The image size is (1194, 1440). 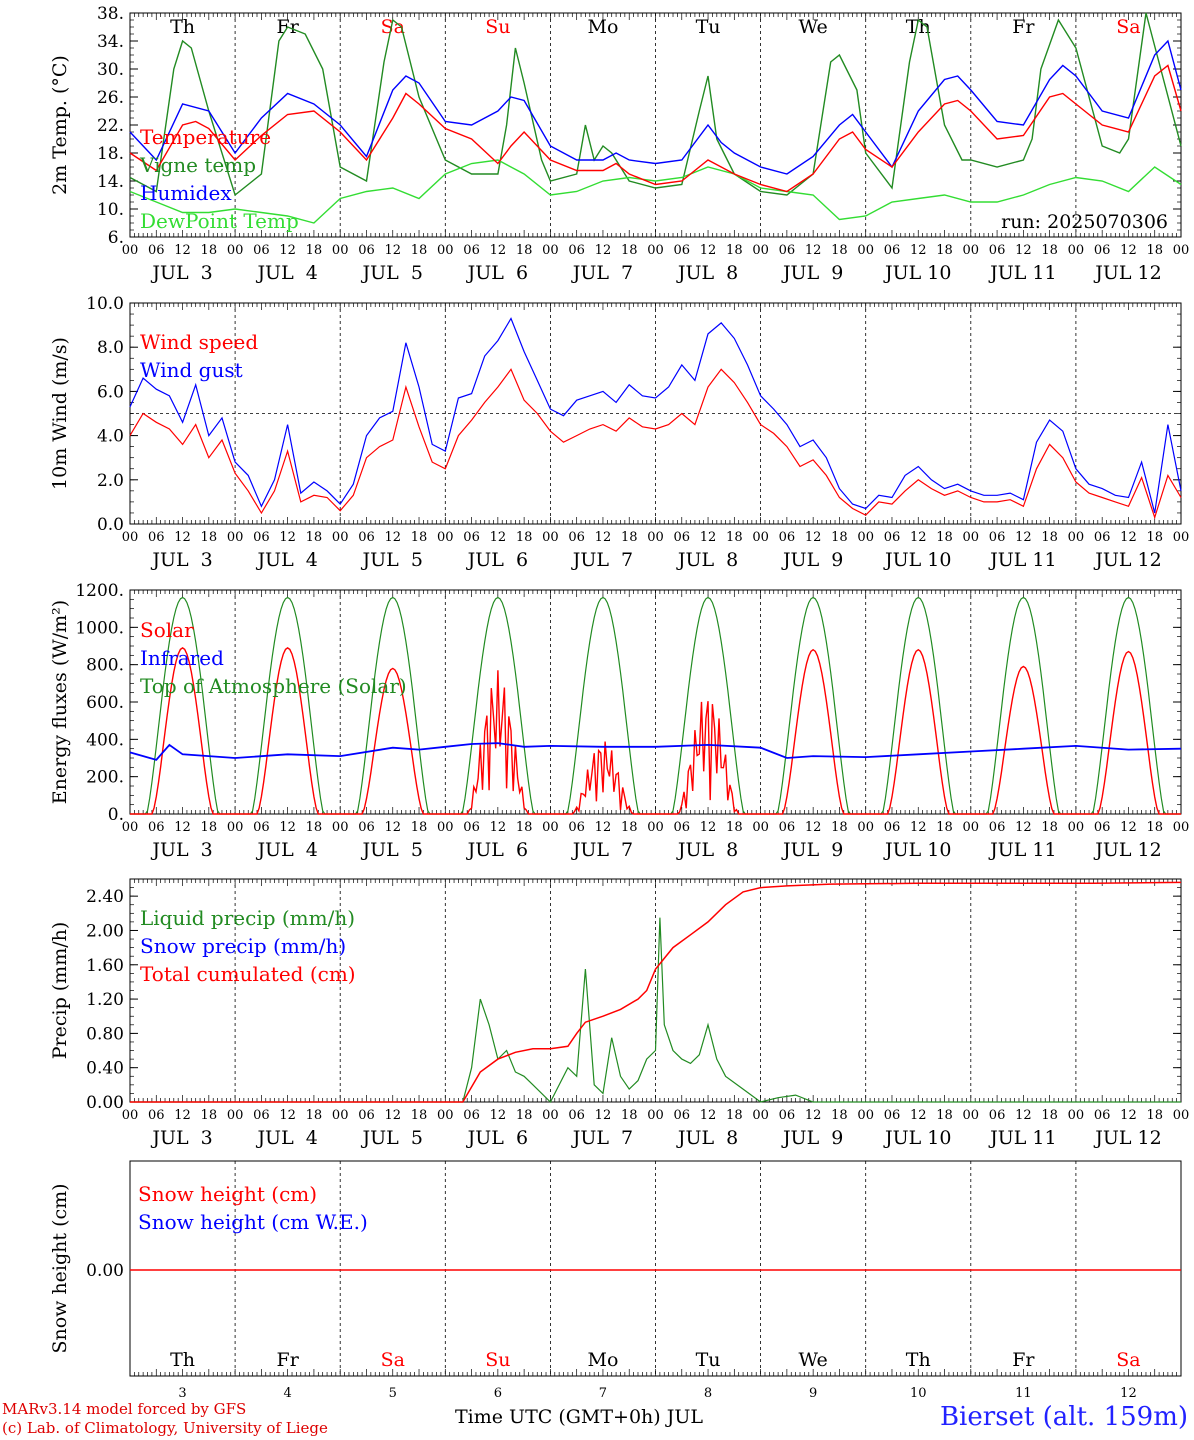 What do you see at coordinates (1128, 27) in the screenshot?
I see `weekday-label-top: Sa` at bounding box center [1128, 27].